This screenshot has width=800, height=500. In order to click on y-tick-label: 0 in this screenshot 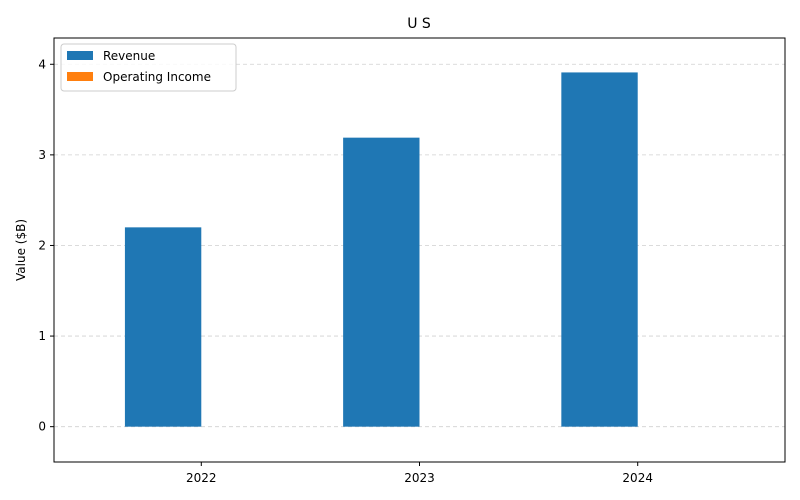, I will do `click(42, 427)`.